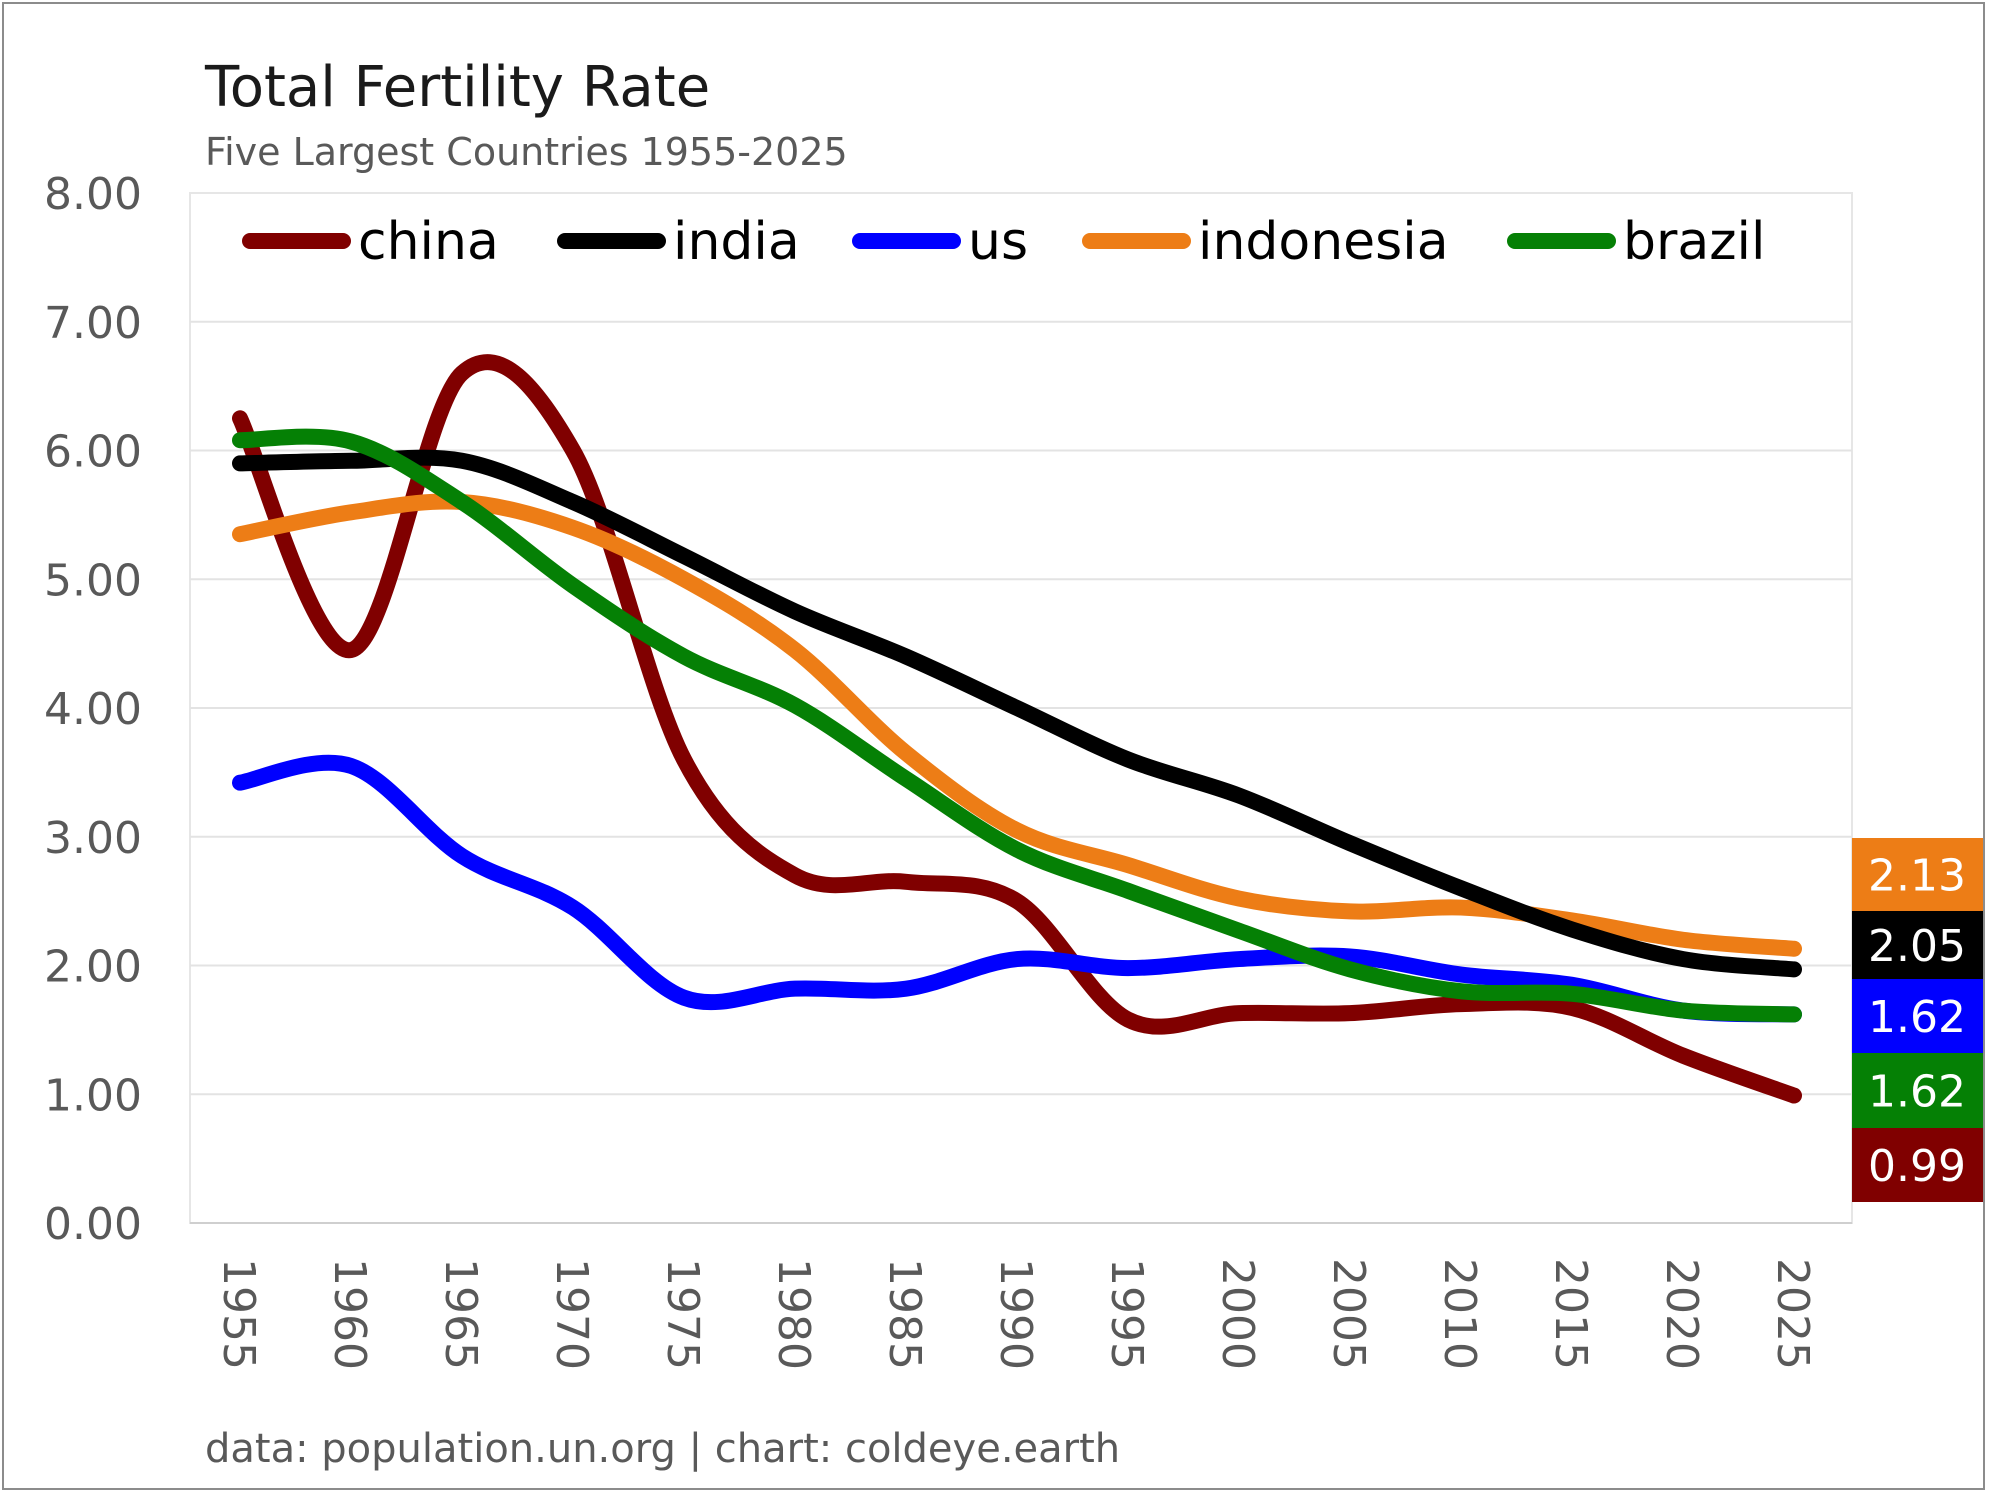 This screenshot has width=1989, height=1494. Describe the element at coordinates (736, 242) in the screenshot. I see `legend-label-india: india` at that location.